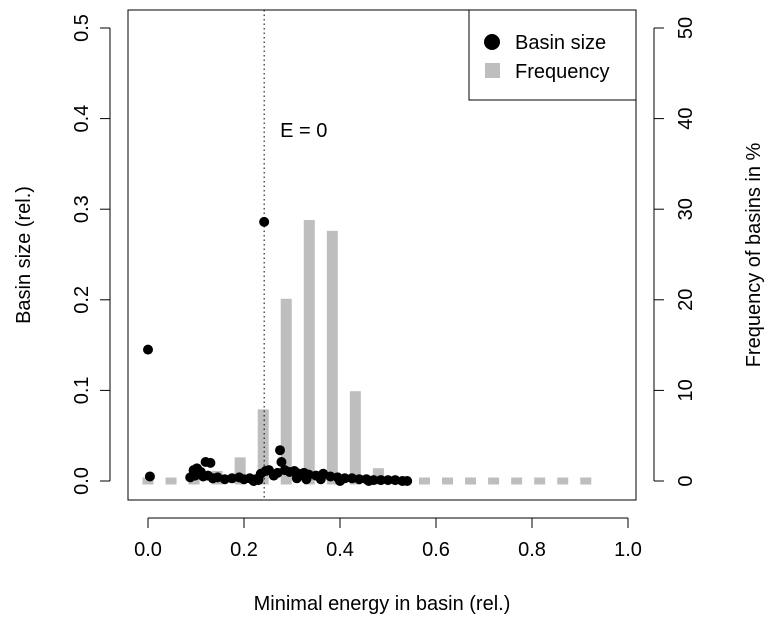  I want to click on x-tick-label: 0.2, so click(244, 550).